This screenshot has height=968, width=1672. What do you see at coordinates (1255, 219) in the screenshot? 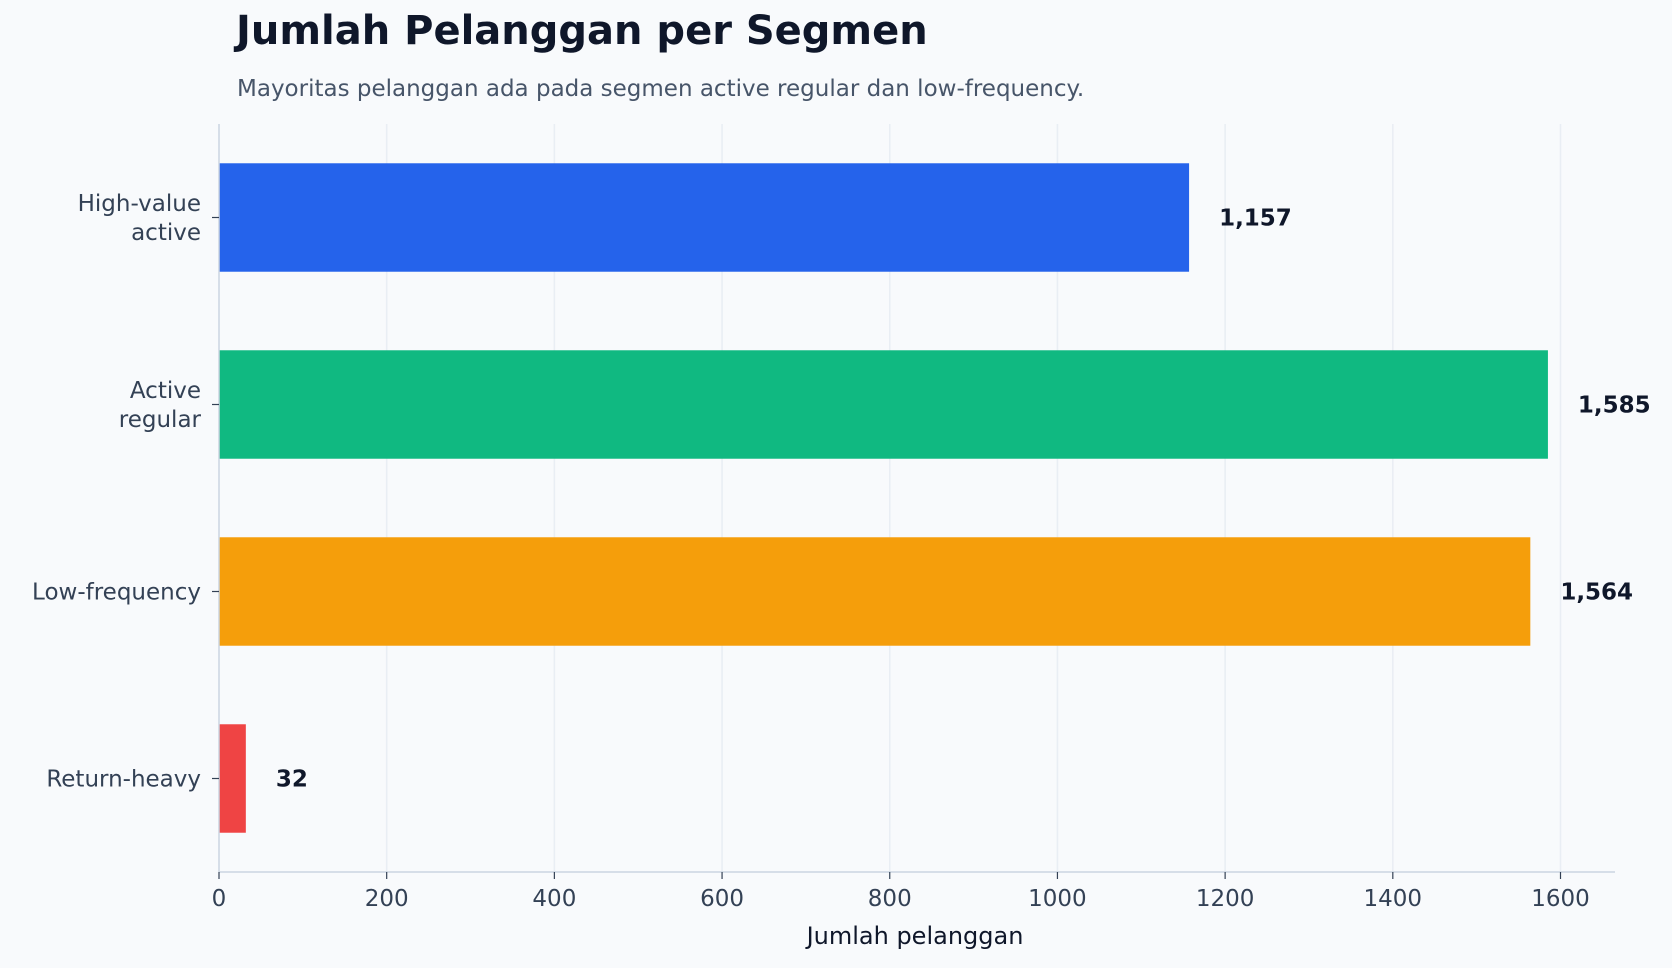
I see `data-label: 1,157` at bounding box center [1255, 219].